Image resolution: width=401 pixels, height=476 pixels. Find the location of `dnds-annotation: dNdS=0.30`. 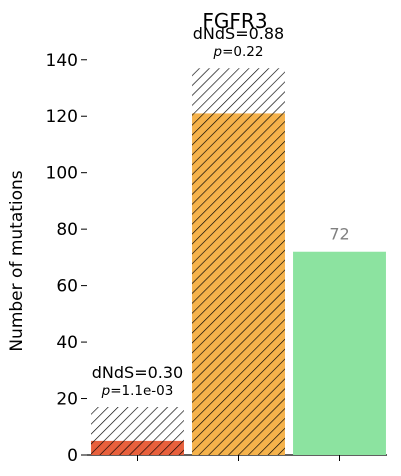

dnds-annotation: dNdS=0.30 is located at coordinates (137, 372).